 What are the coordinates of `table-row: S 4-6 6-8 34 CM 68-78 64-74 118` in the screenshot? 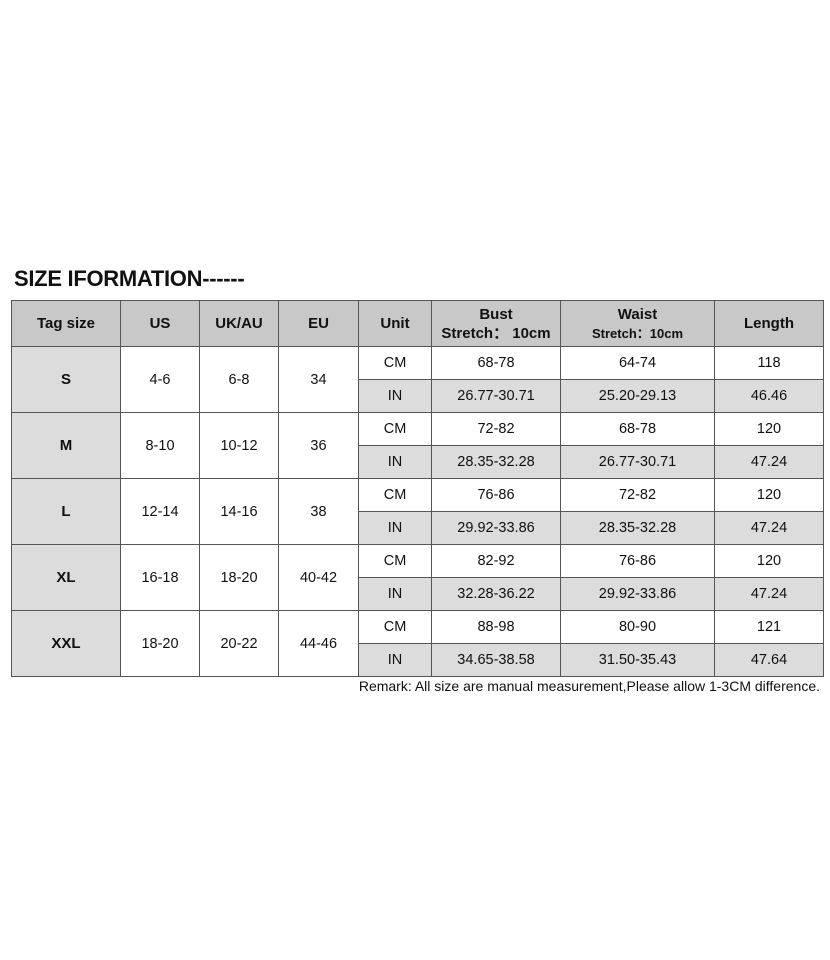 It's located at (417, 379).